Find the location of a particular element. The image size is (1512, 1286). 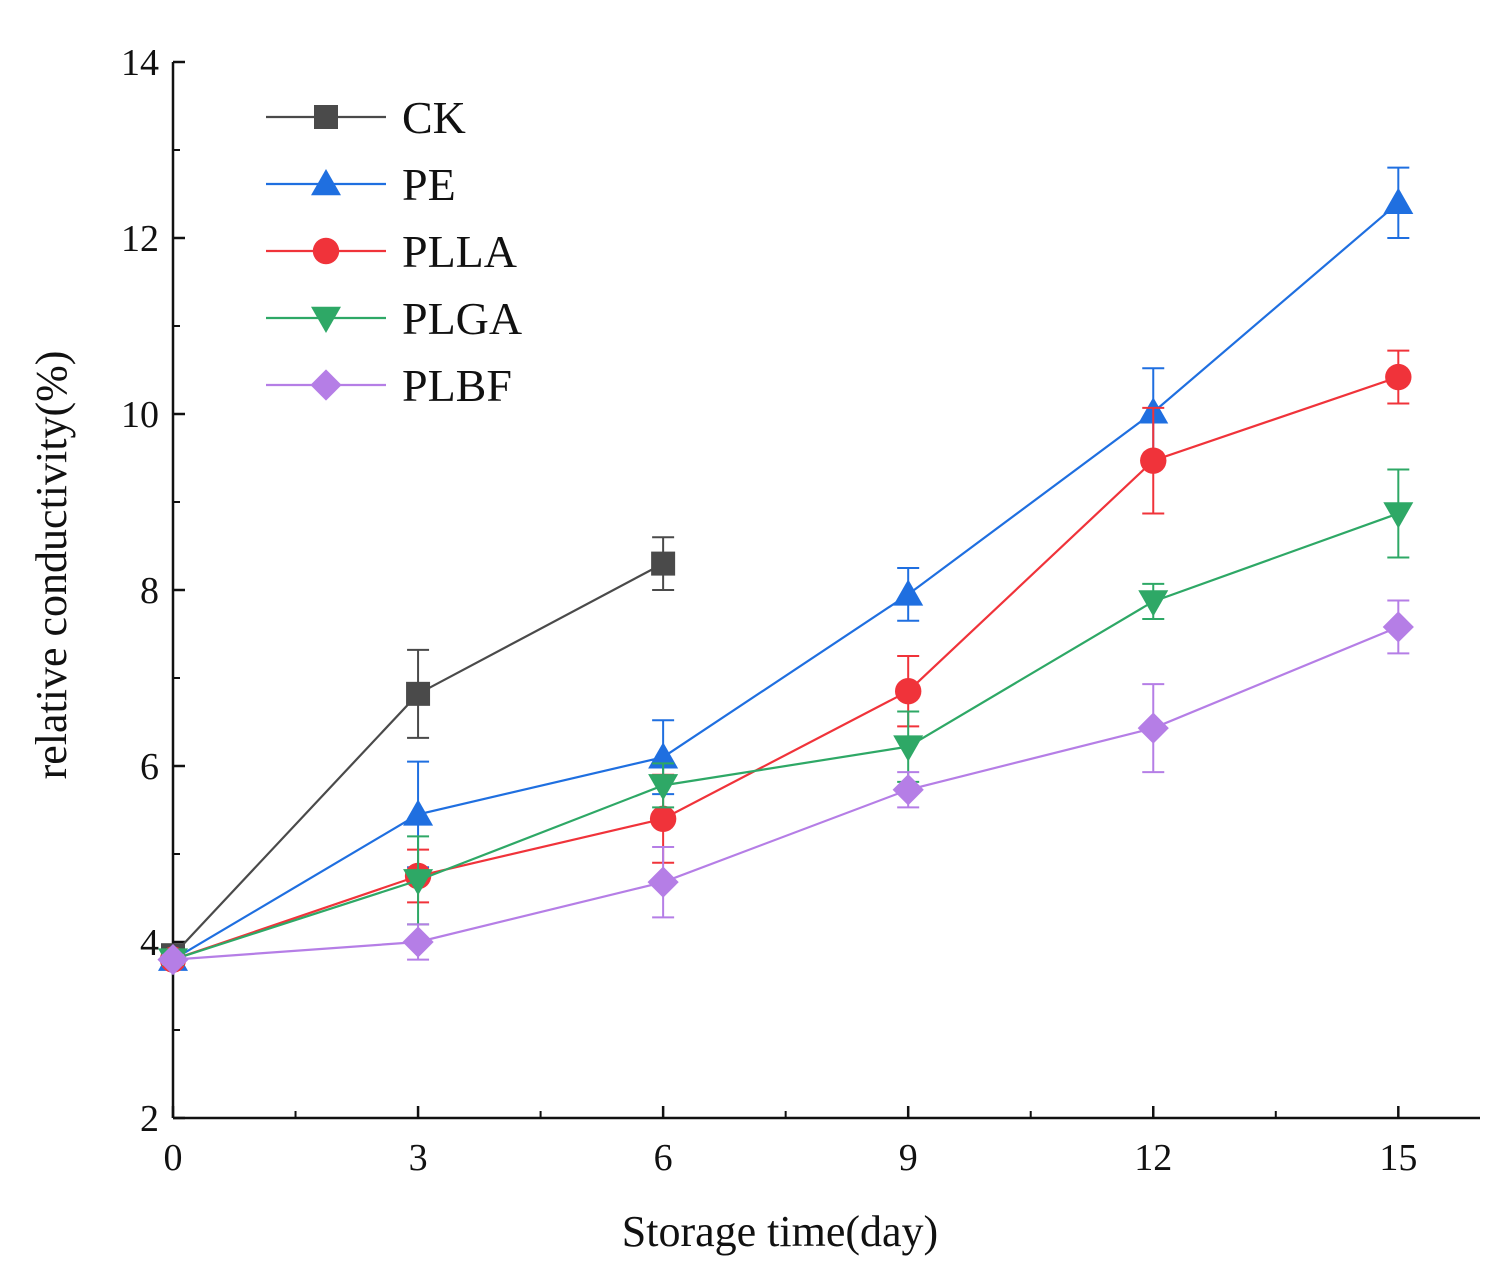

legend-marker-plbf is located at coordinates (326, 385).